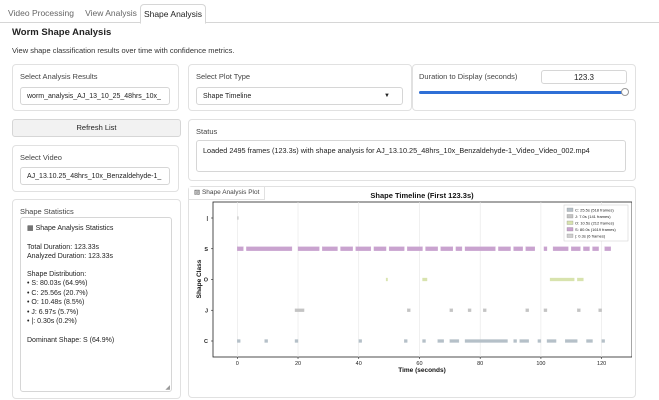 The height and width of the screenshot is (400, 659). What do you see at coordinates (387, 96) in the screenshot?
I see `chevron-down-icon: ▼` at bounding box center [387, 96].